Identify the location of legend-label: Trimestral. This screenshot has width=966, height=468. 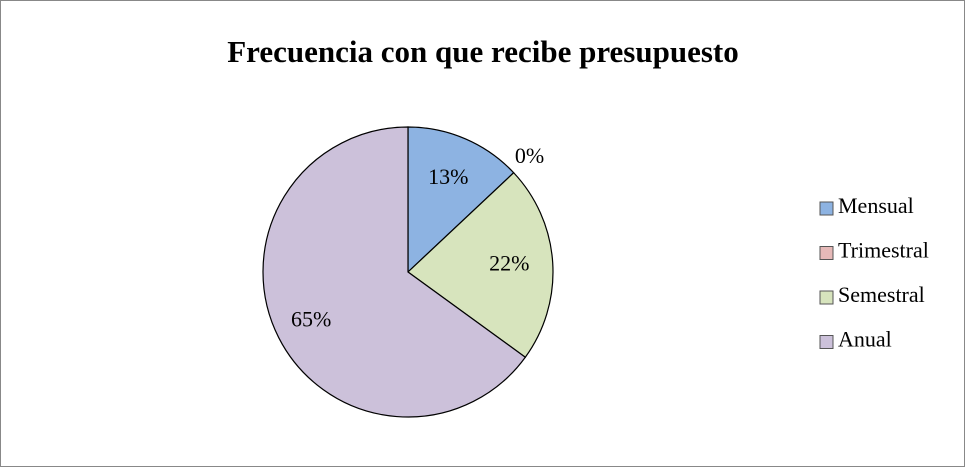
(883, 250).